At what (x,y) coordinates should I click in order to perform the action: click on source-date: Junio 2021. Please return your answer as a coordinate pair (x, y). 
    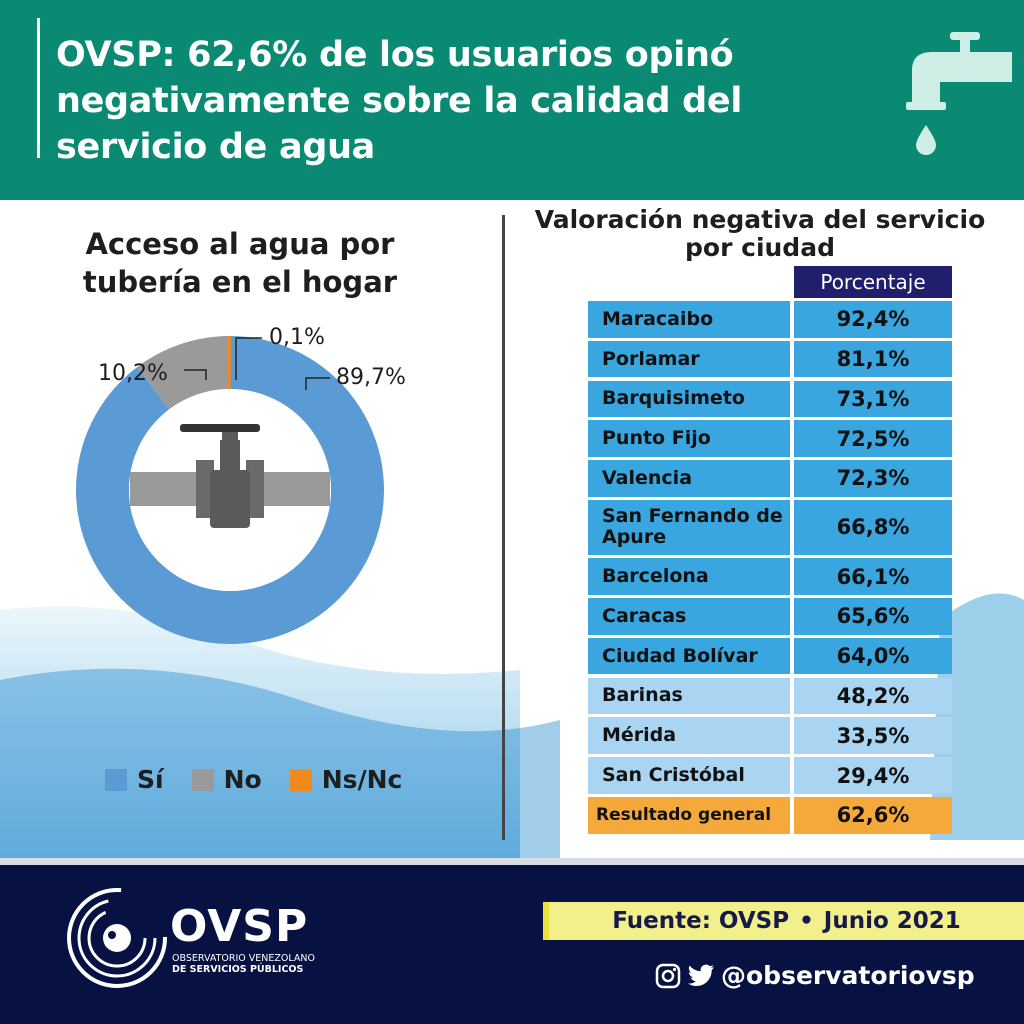
    Looking at the image, I should click on (892, 921).